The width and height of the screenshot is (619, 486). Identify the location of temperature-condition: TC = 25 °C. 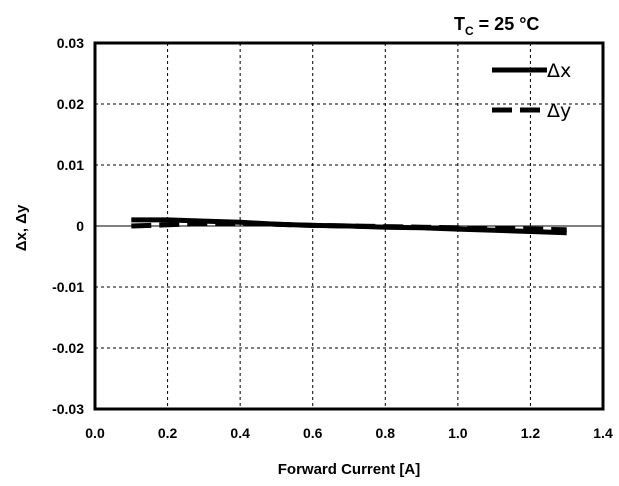
(496, 26).